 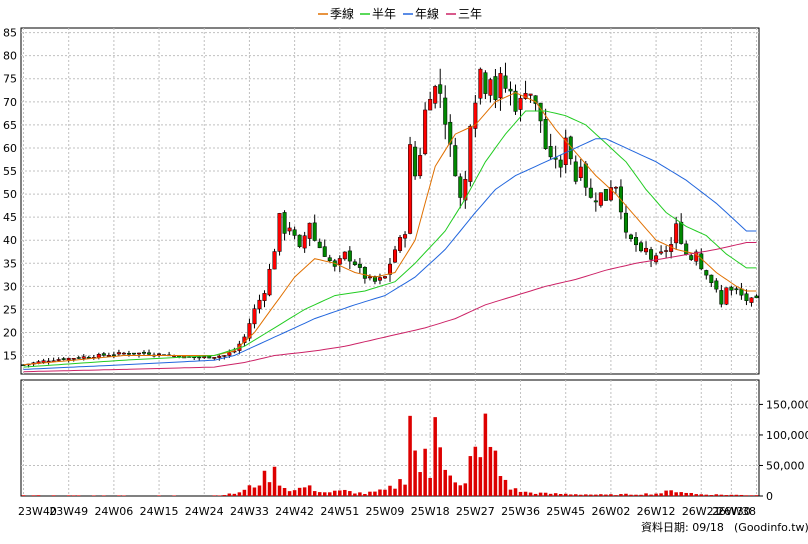 I want to click on price-tick-label: 65, so click(x=10, y=125).